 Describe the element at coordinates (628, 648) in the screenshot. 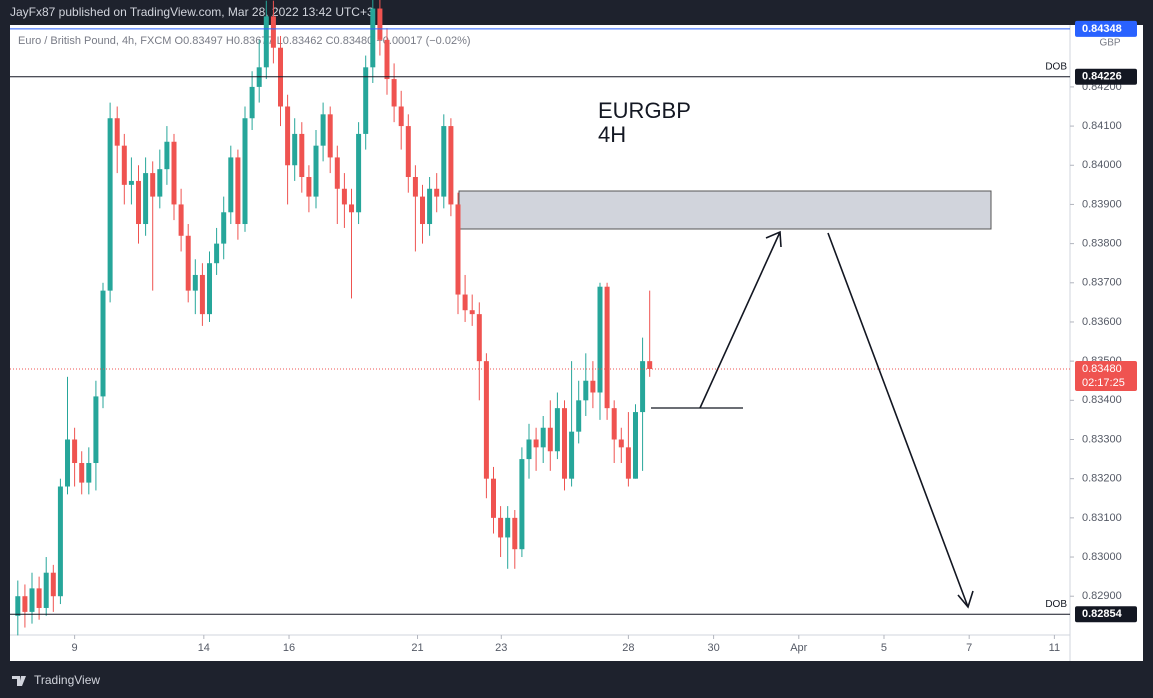

I see `x-tick-label: 28` at that location.